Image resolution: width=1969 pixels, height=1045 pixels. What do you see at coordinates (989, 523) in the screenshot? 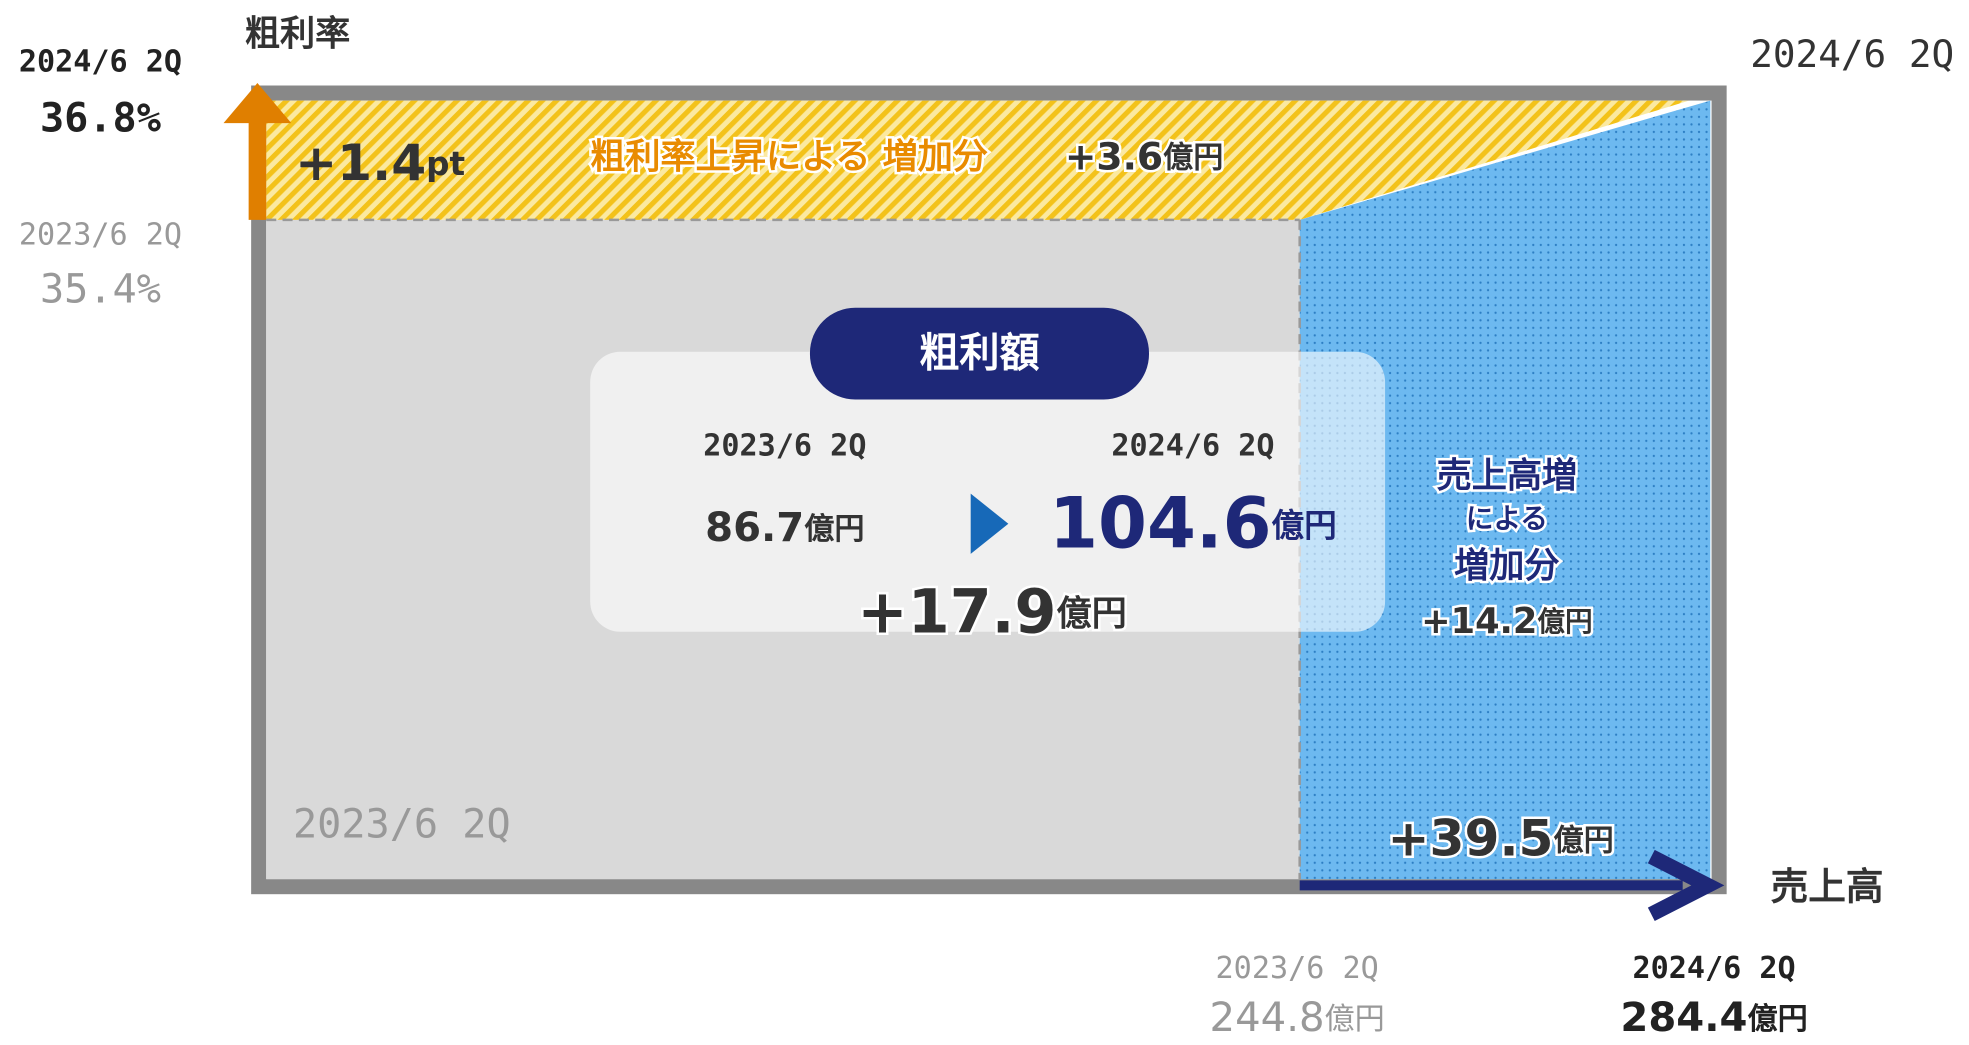
I see `triangle` at bounding box center [989, 523].